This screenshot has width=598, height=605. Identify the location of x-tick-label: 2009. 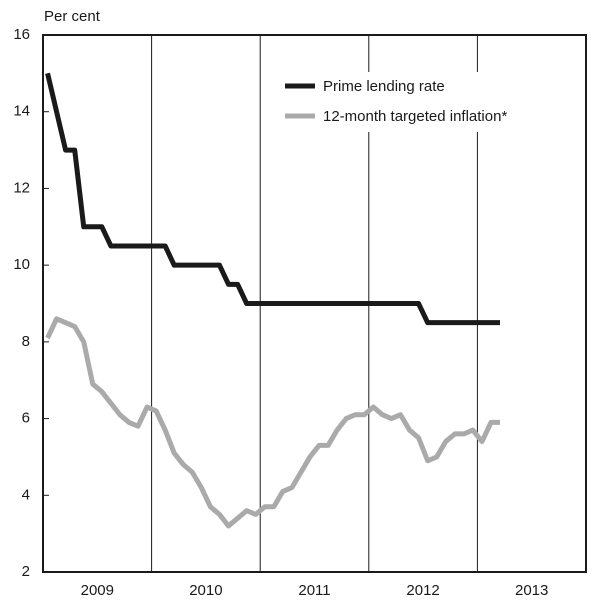
(97, 590).